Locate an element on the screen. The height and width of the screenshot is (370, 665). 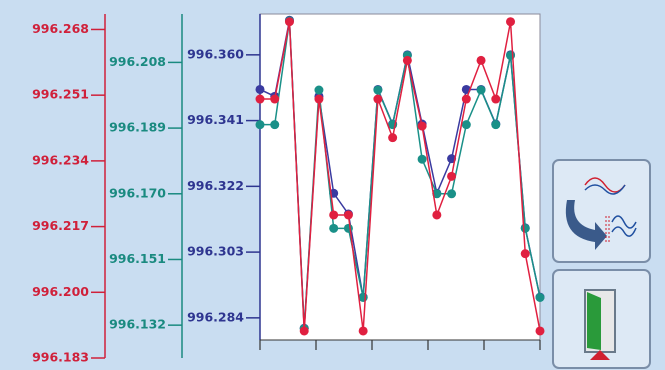
y-tick-label: 996.284 is located at coordinates (215, 316).